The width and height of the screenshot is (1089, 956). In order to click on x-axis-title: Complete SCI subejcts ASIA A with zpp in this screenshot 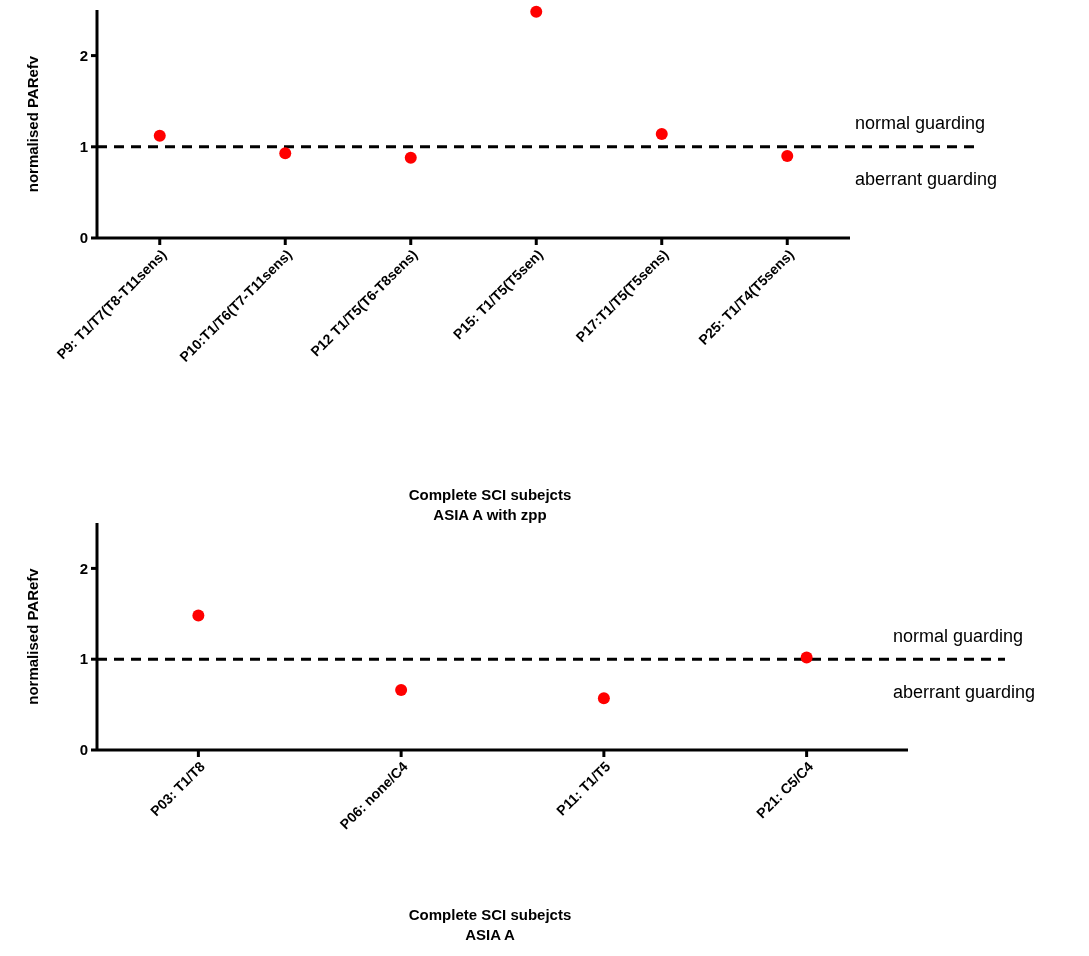, I will do `click(490, 504)`.